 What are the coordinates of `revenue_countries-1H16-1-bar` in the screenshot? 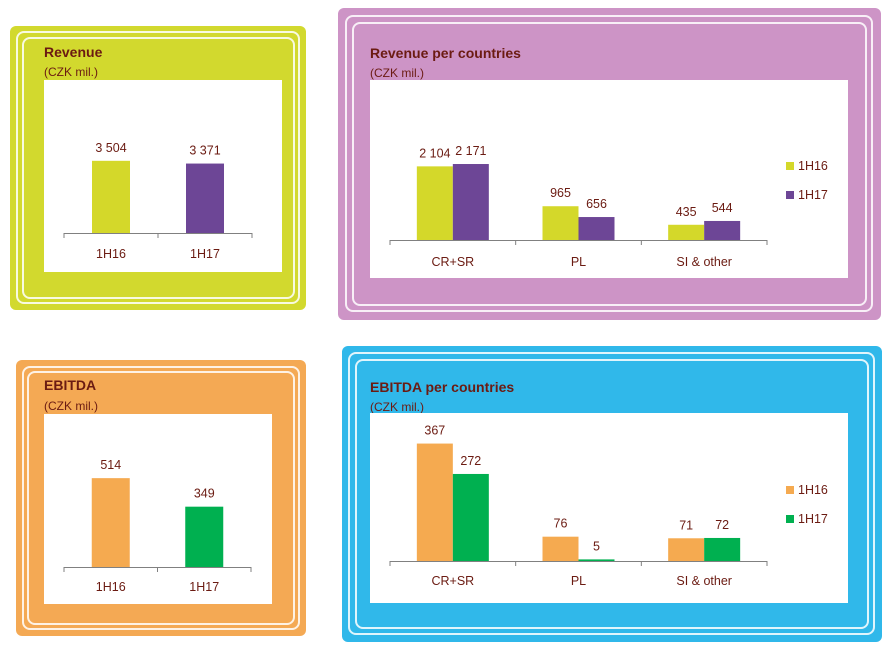 It's located at (560, 223).